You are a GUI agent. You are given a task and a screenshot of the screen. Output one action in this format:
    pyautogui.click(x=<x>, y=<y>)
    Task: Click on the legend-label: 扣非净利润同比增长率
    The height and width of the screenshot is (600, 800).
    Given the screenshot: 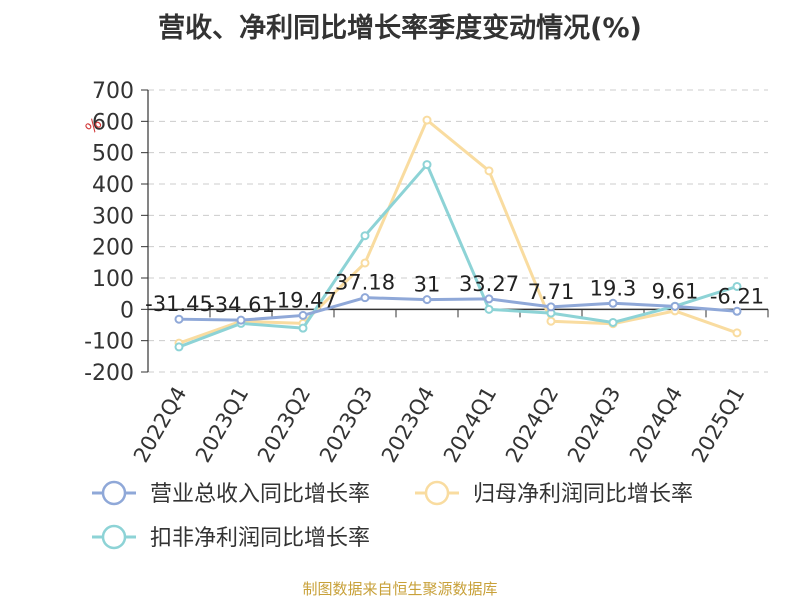 What is the action you would take?
    pyautogui.click(x=260, y=538)
    